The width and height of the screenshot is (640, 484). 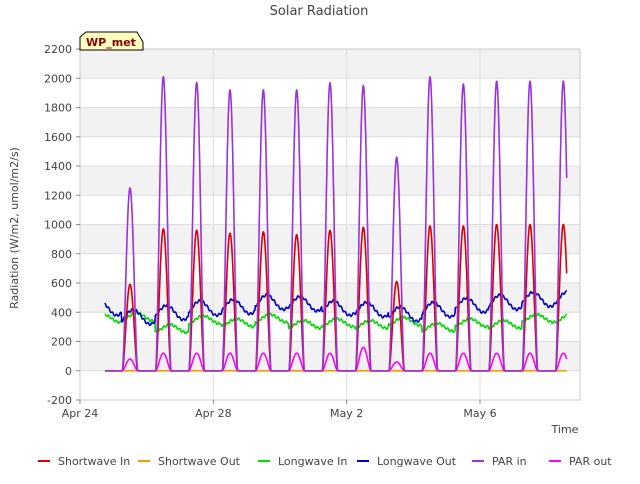 What do you see at coordinates (312, 461) in the screenshot?
I see `legend-label: Longwave In` at bounding box center [312, 461].